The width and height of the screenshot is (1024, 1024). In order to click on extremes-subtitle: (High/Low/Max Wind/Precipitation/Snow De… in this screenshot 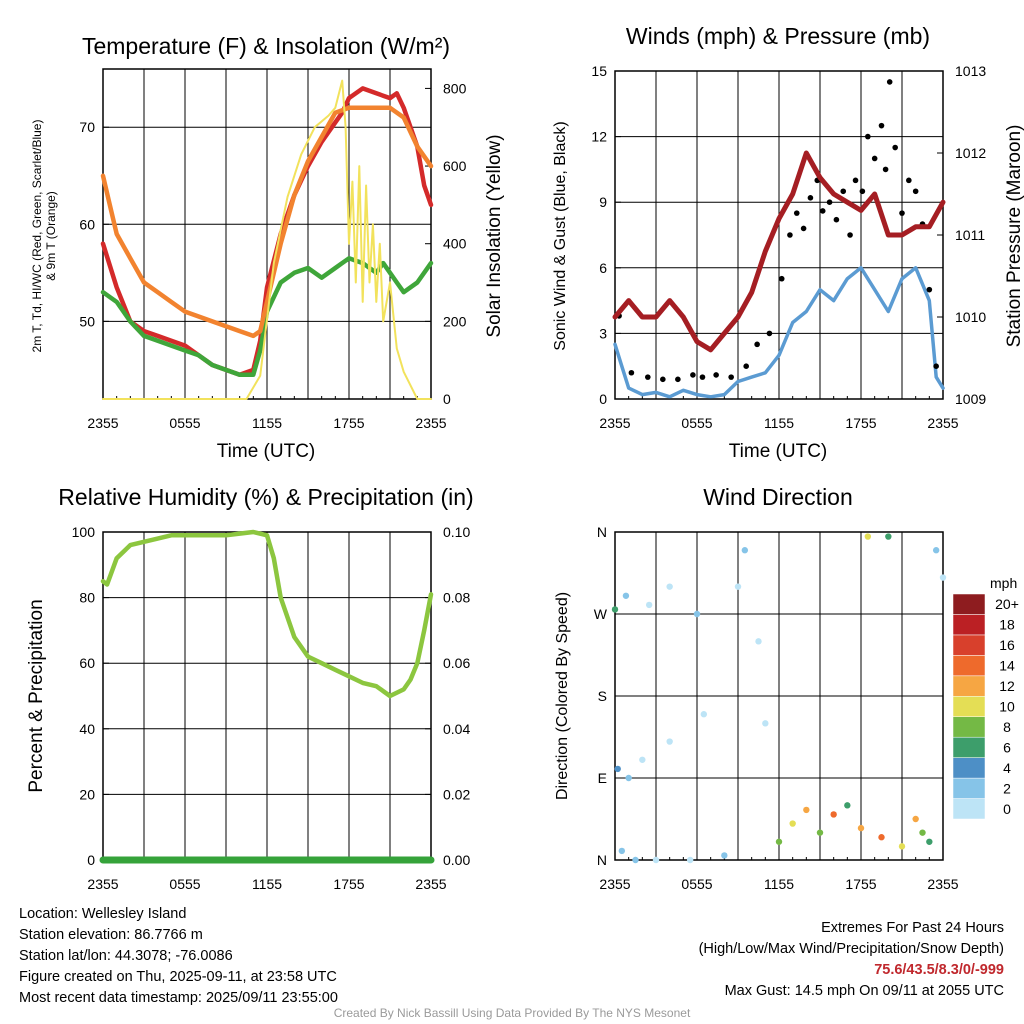, I will do `click(851, 949)`.